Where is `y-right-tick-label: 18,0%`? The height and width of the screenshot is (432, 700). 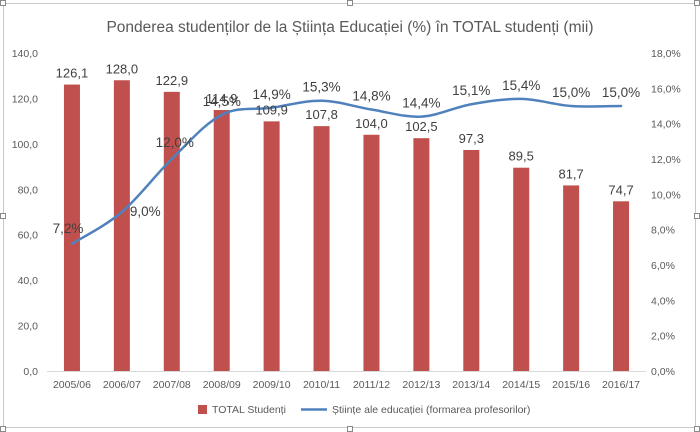
y-right-tick-label: 18,0% is located at coordinates (666, 54).